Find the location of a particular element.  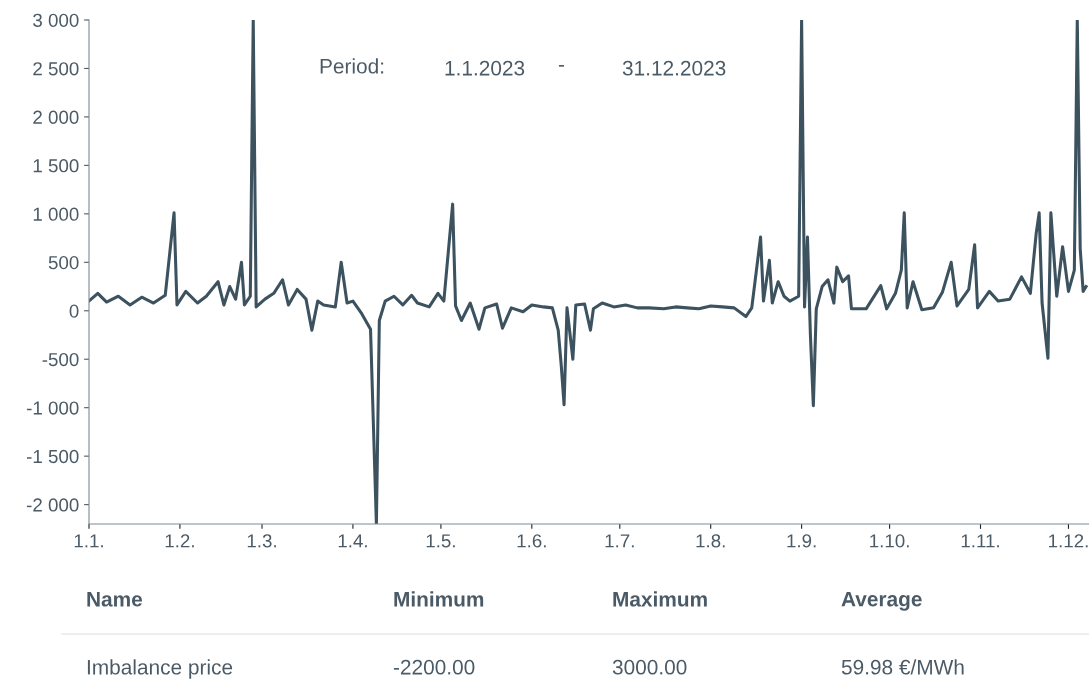

y-tick-label: 2 000 is located at coordinates (56, 117).